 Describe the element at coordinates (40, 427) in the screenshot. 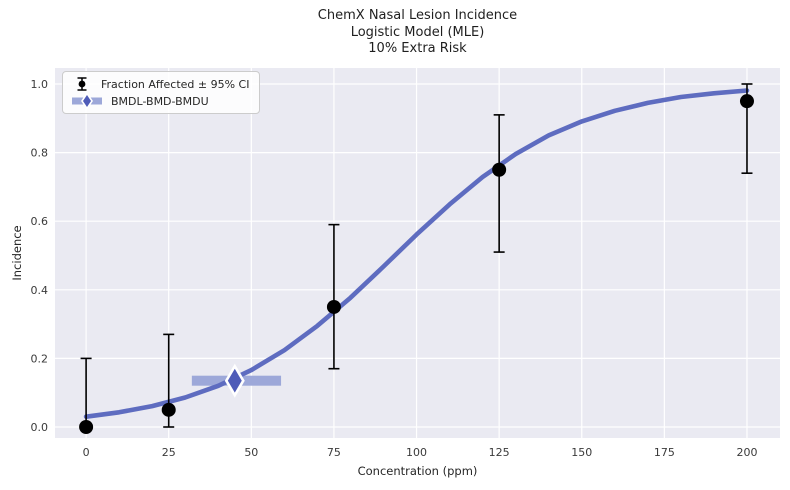

I see `y-tick-label: 0.0` at that location.